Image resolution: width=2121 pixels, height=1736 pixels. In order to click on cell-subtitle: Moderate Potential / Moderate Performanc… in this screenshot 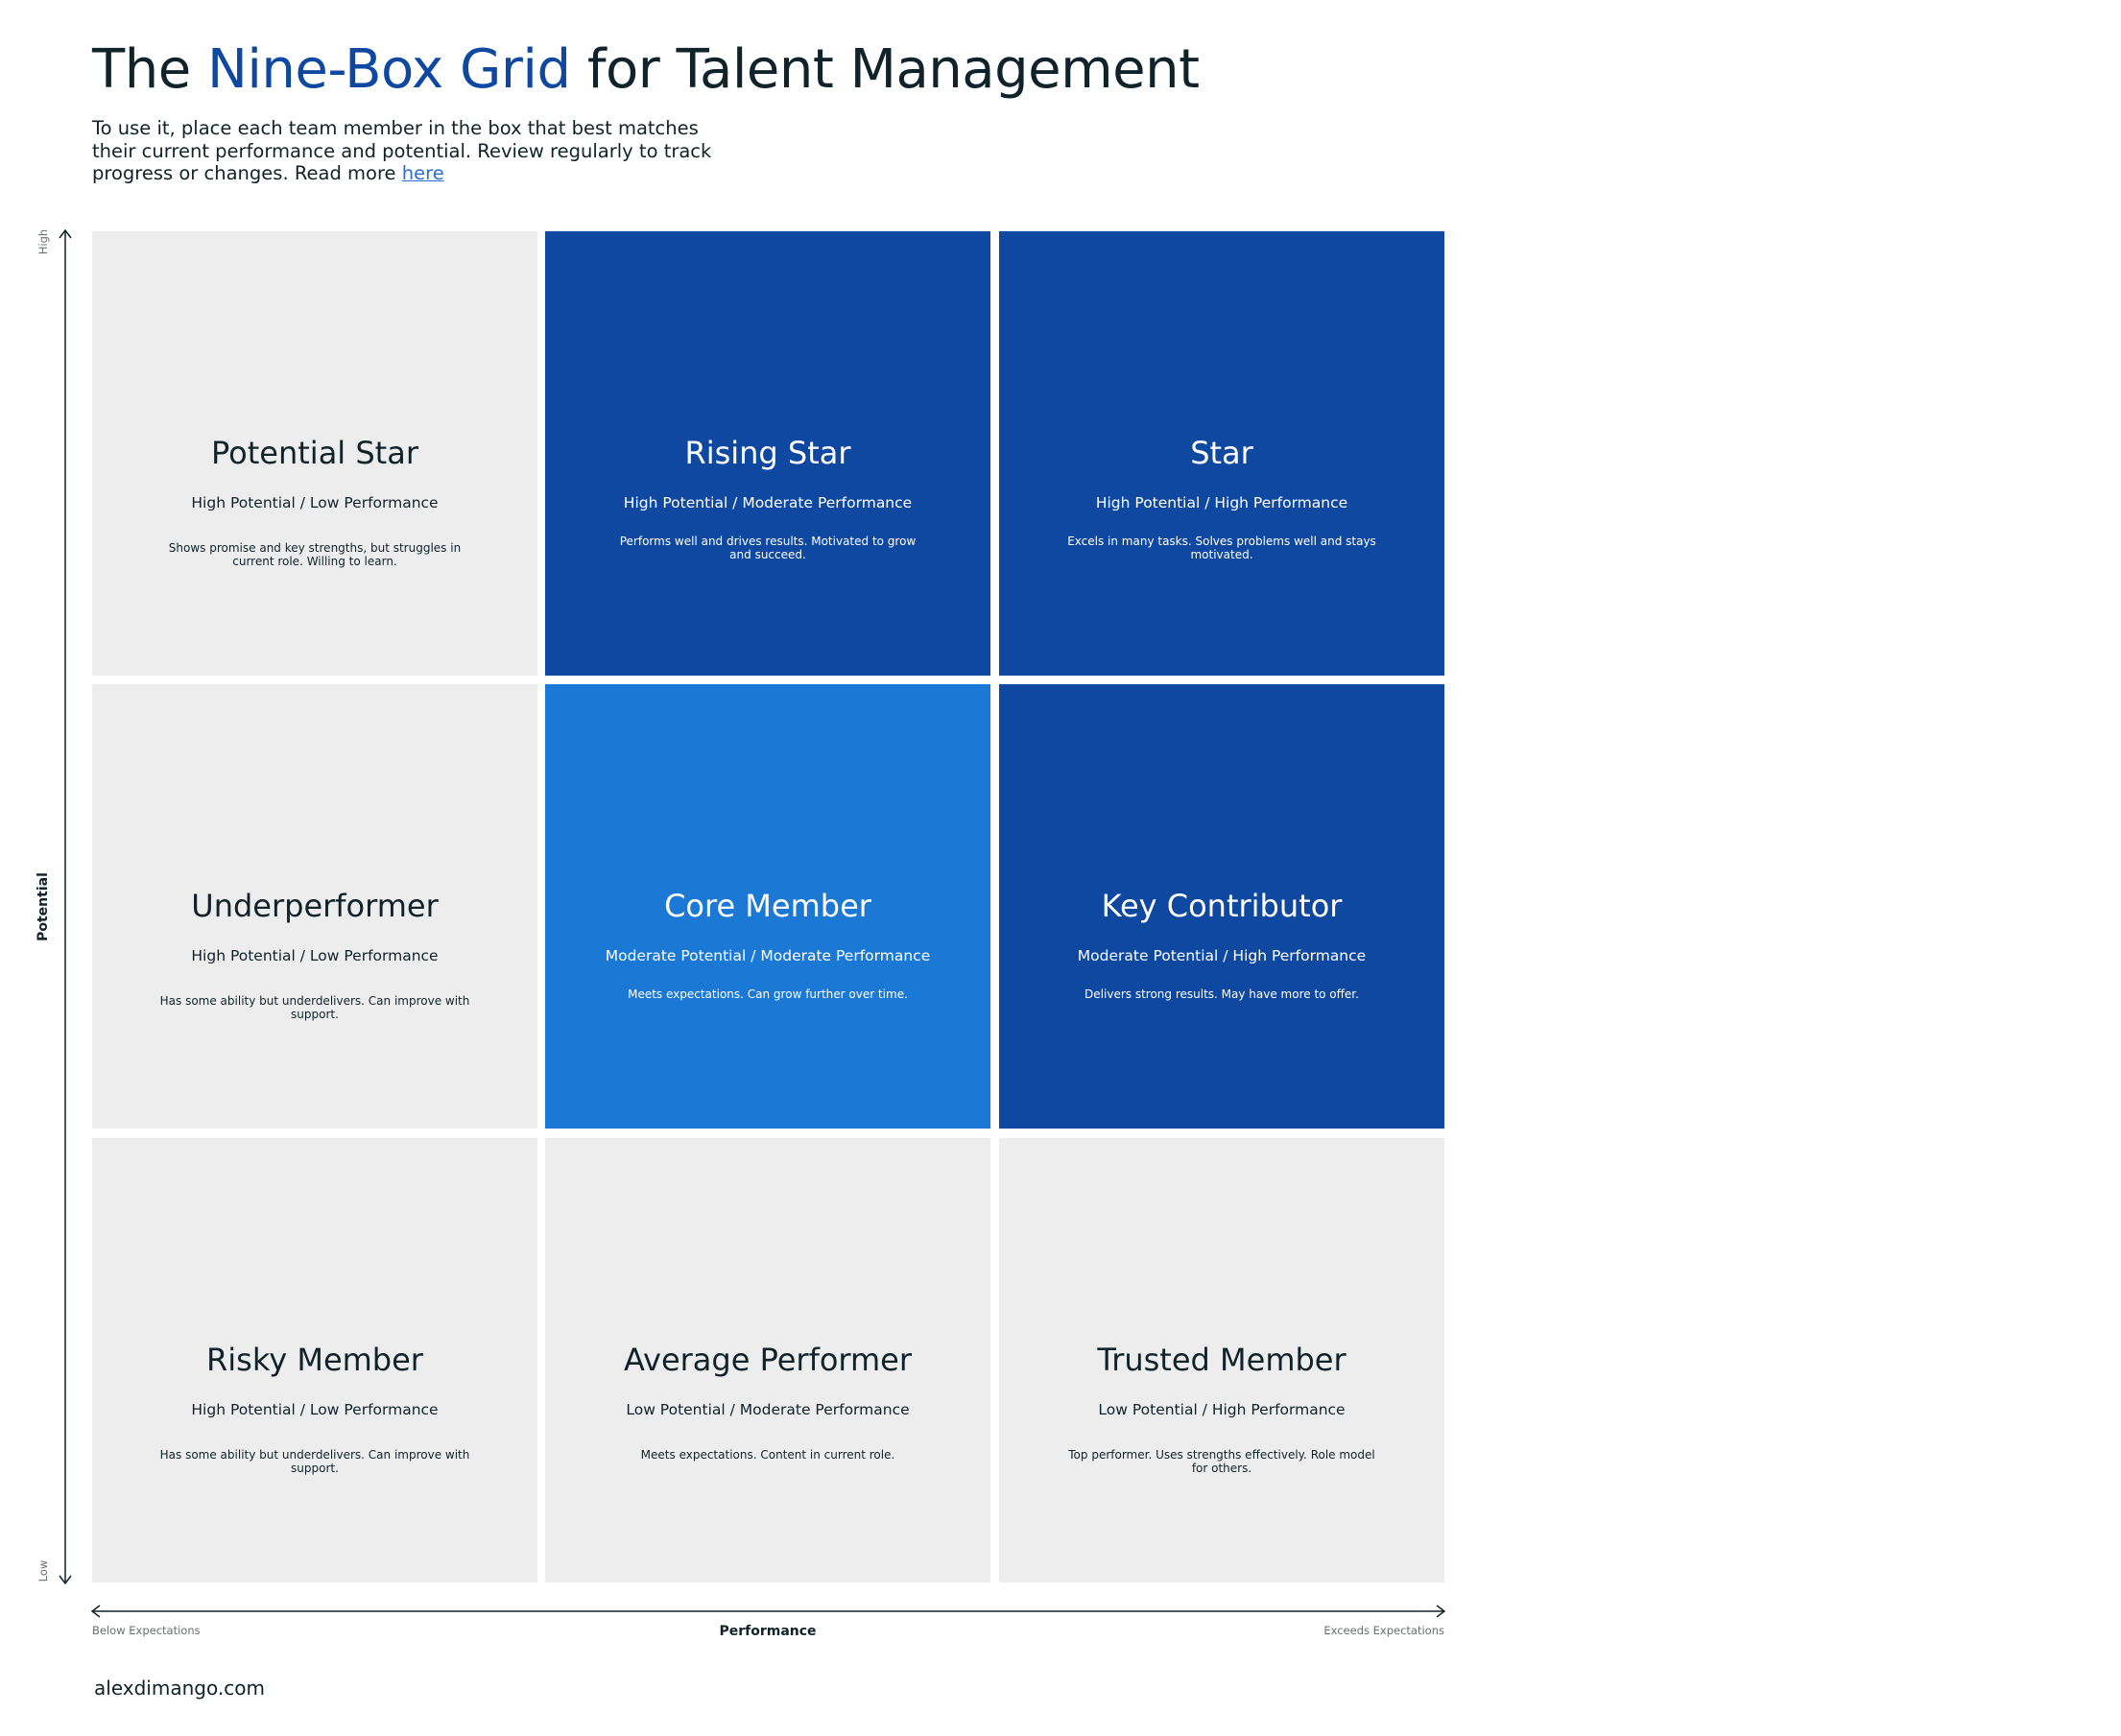, I will do `click(768, 955)`.